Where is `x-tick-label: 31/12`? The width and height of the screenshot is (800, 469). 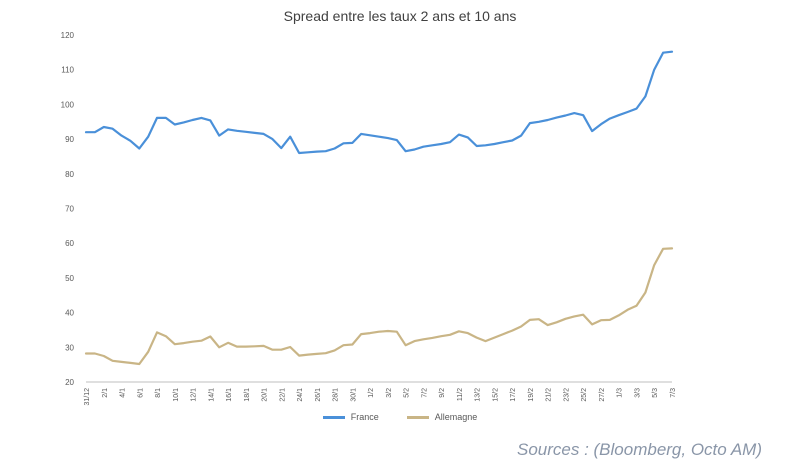
x-tick-label: 31/12 is located at coordinates (87, 397).